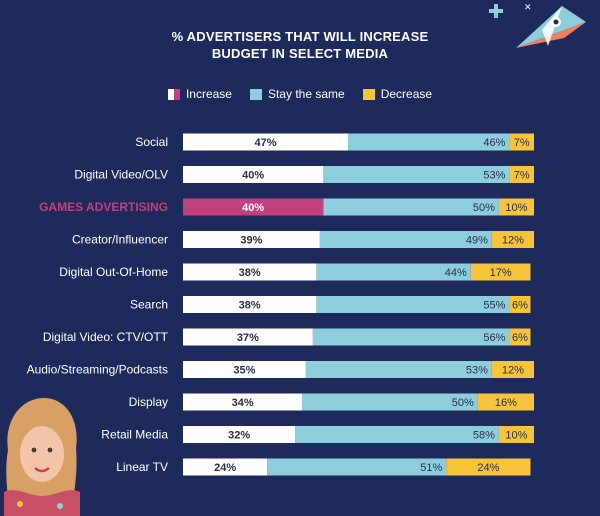  Describe the element at coordinates (142, 467) in the screenshot. I see `category-label-linear-tv: Linear TV` at that location.